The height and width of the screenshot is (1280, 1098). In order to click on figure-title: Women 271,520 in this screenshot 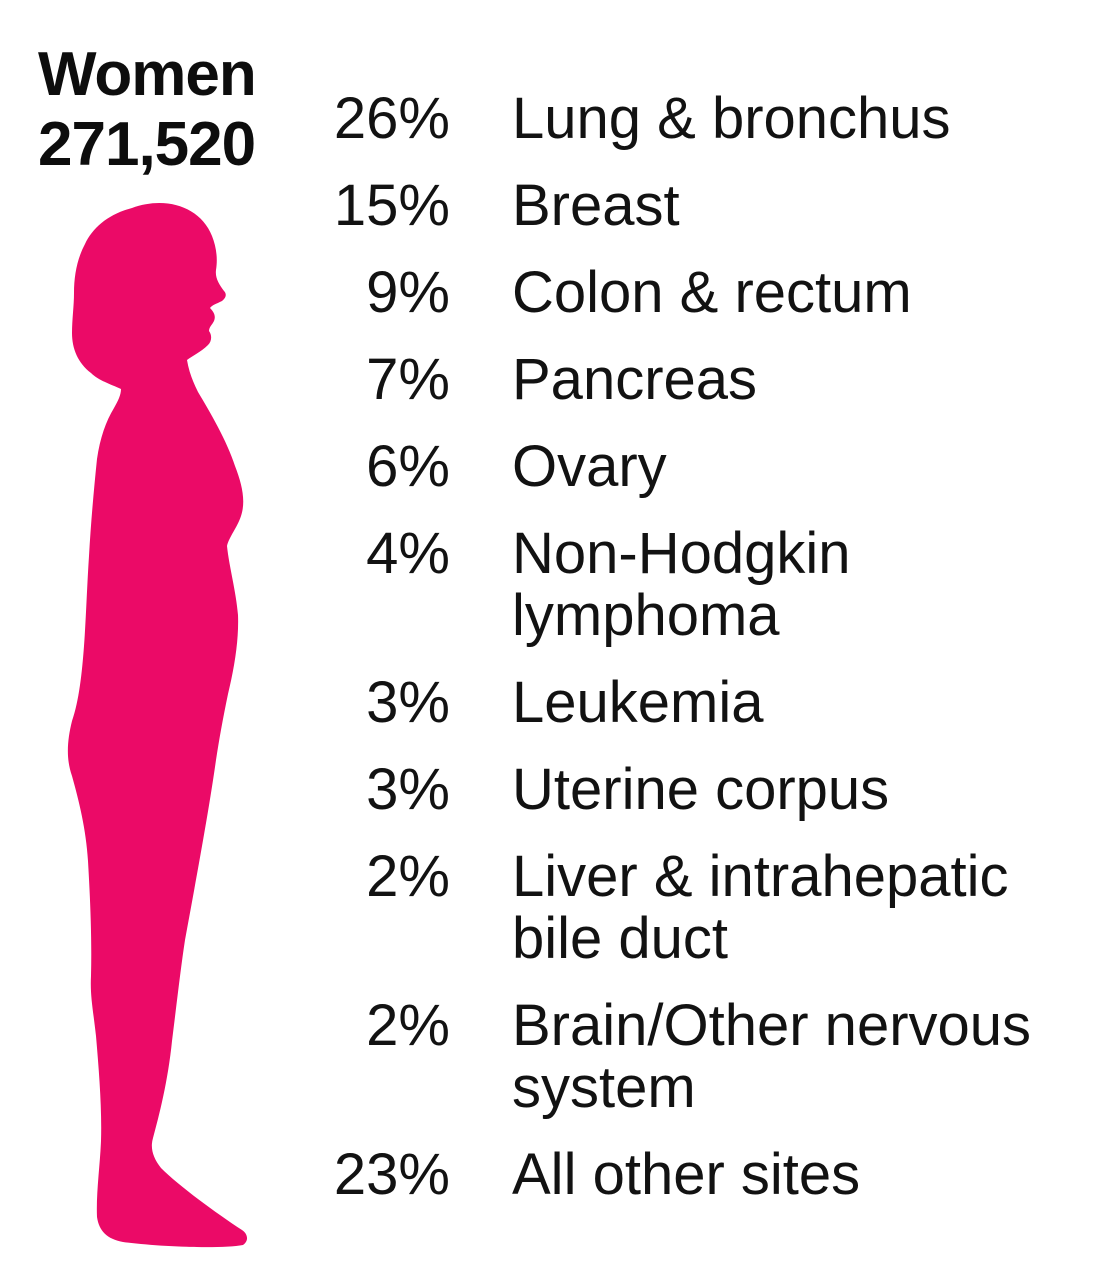, I will do `click(147, 110)`.